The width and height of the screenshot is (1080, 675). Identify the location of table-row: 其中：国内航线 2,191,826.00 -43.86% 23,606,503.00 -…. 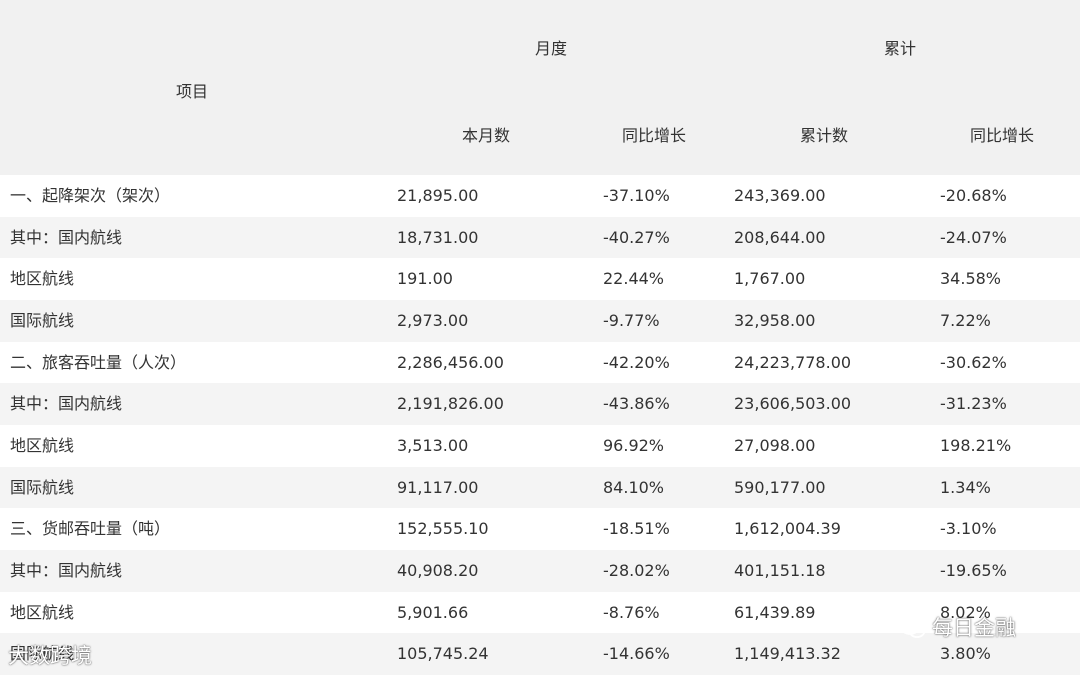
(540, 404).